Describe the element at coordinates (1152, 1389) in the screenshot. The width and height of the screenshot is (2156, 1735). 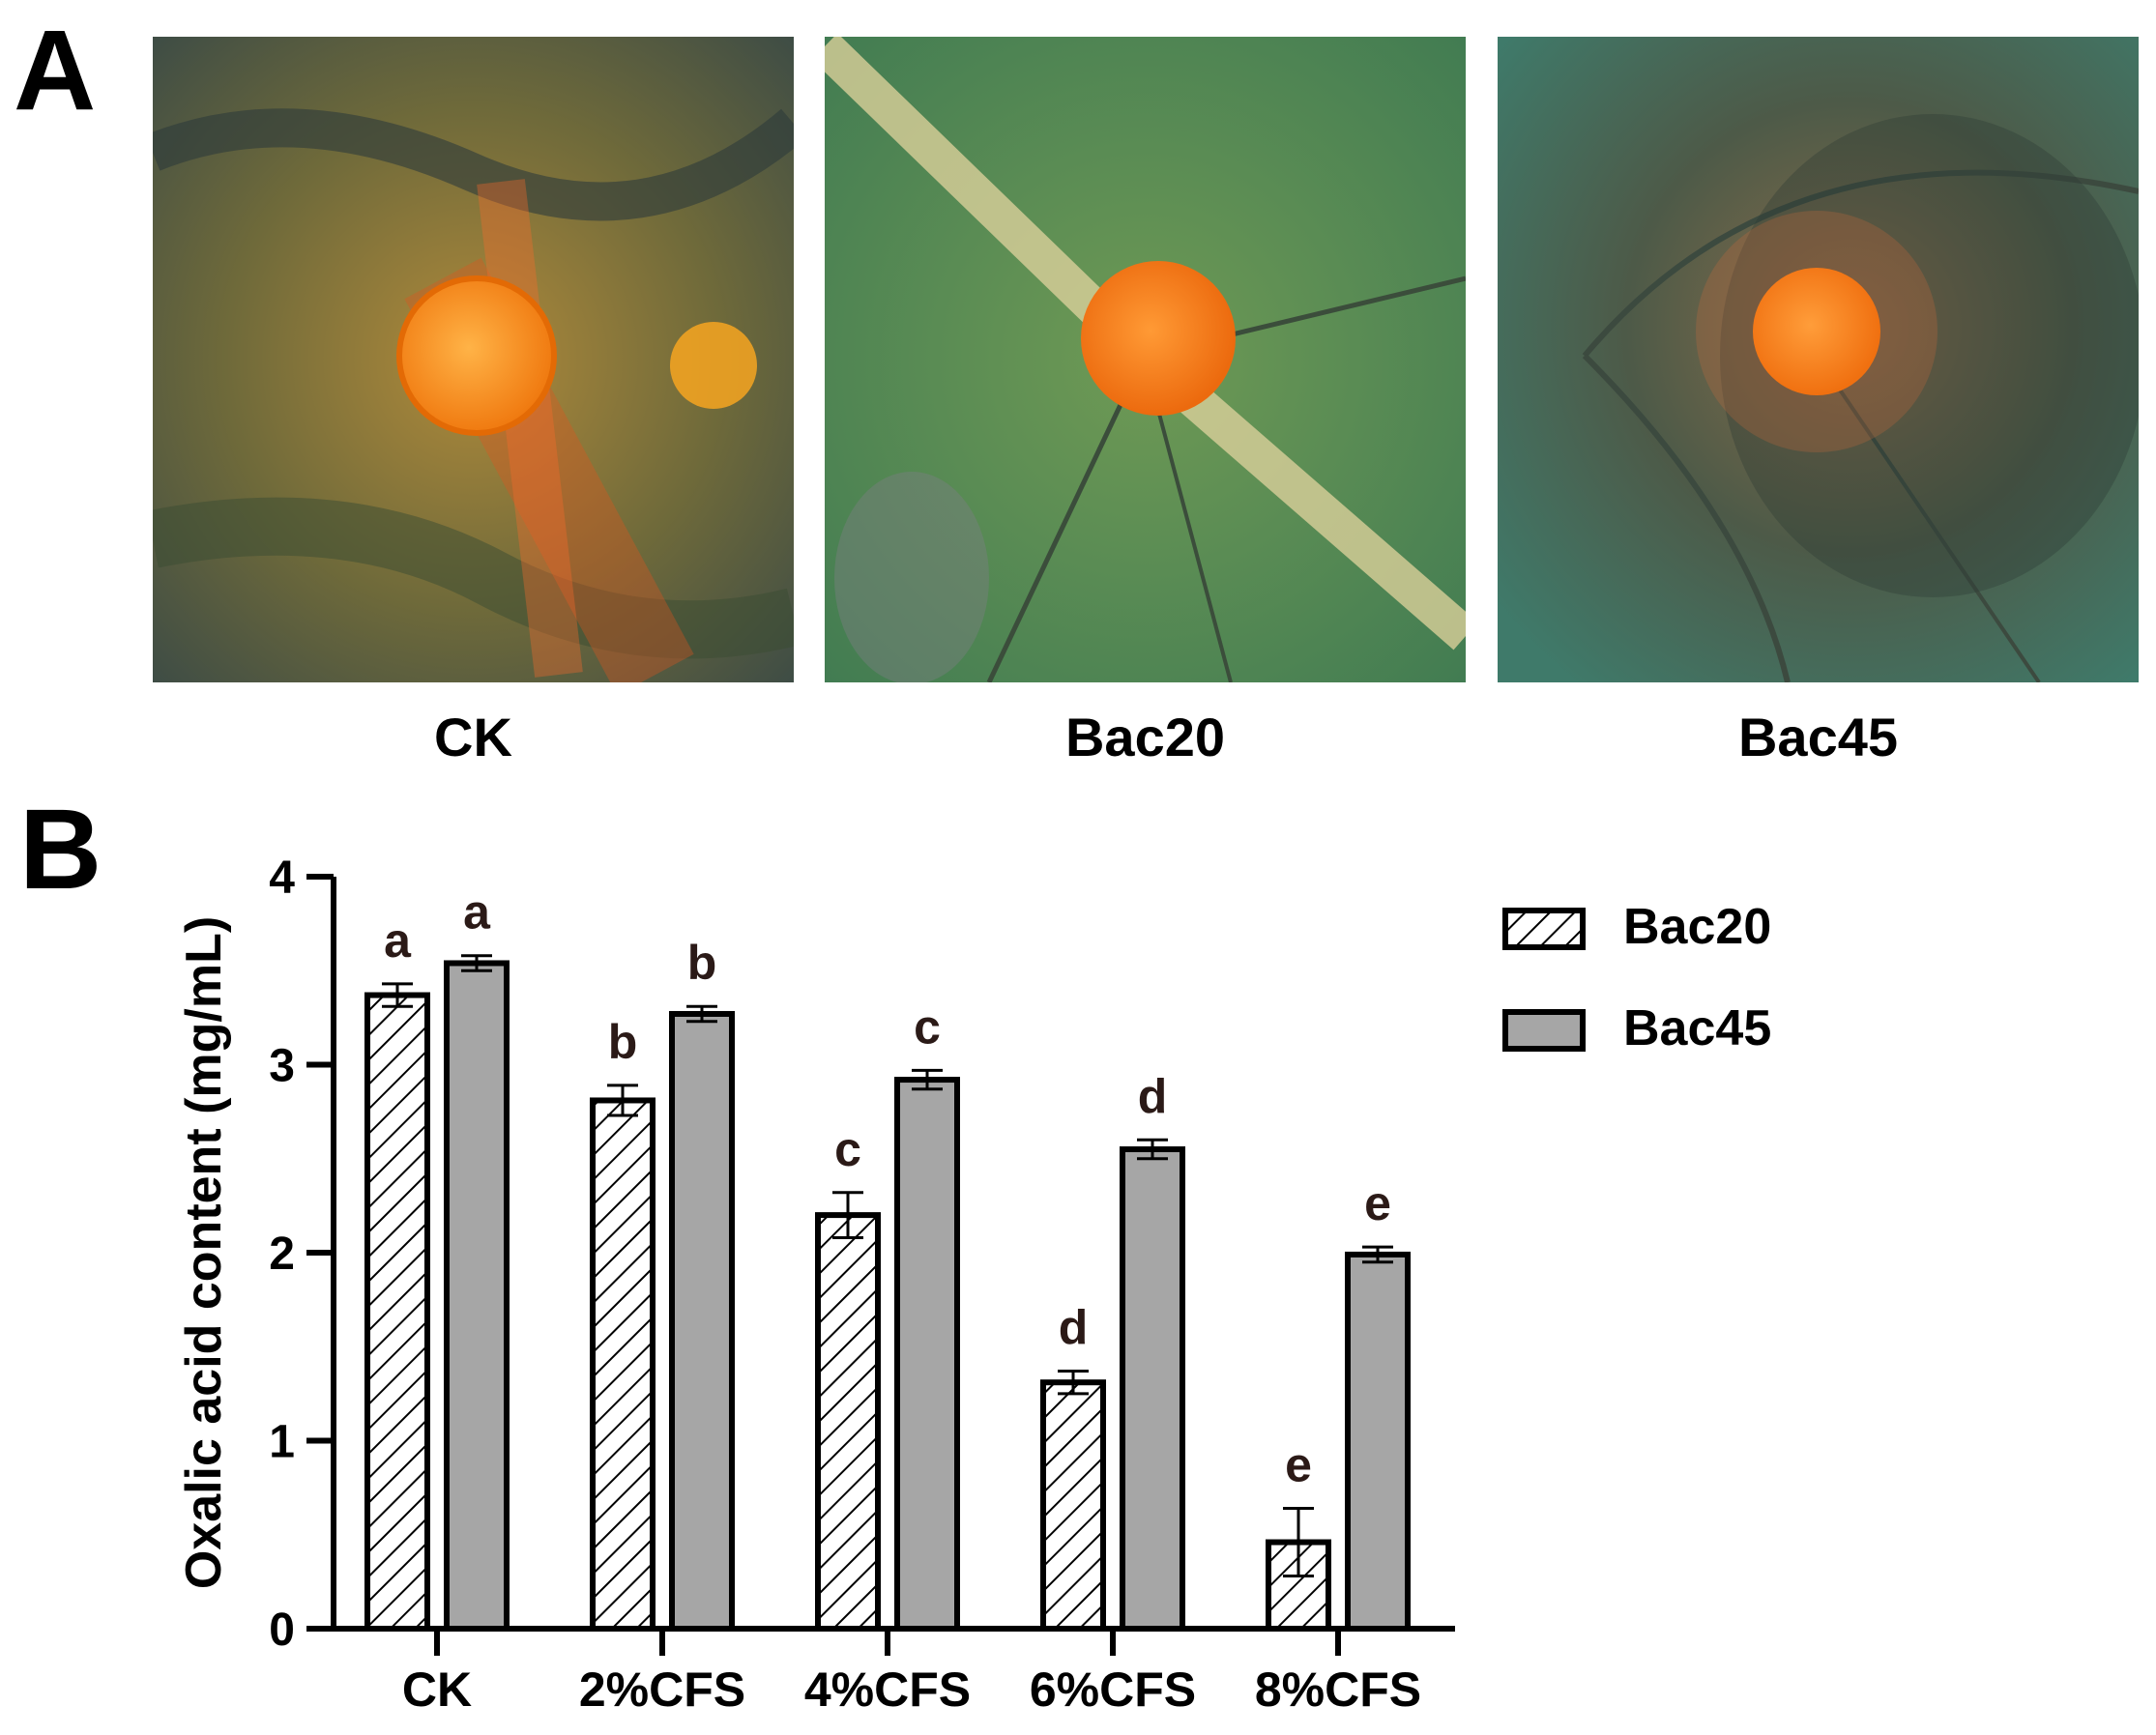
I see `bar-bac45-6pctcfs` at that location.